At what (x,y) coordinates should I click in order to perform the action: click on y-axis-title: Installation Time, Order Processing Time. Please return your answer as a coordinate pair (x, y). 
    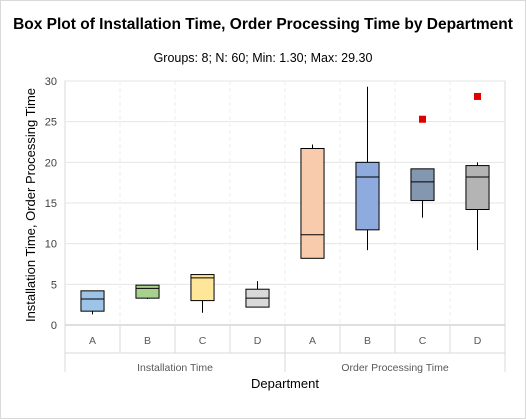
    Looking at the image, I should click on (30, 205).